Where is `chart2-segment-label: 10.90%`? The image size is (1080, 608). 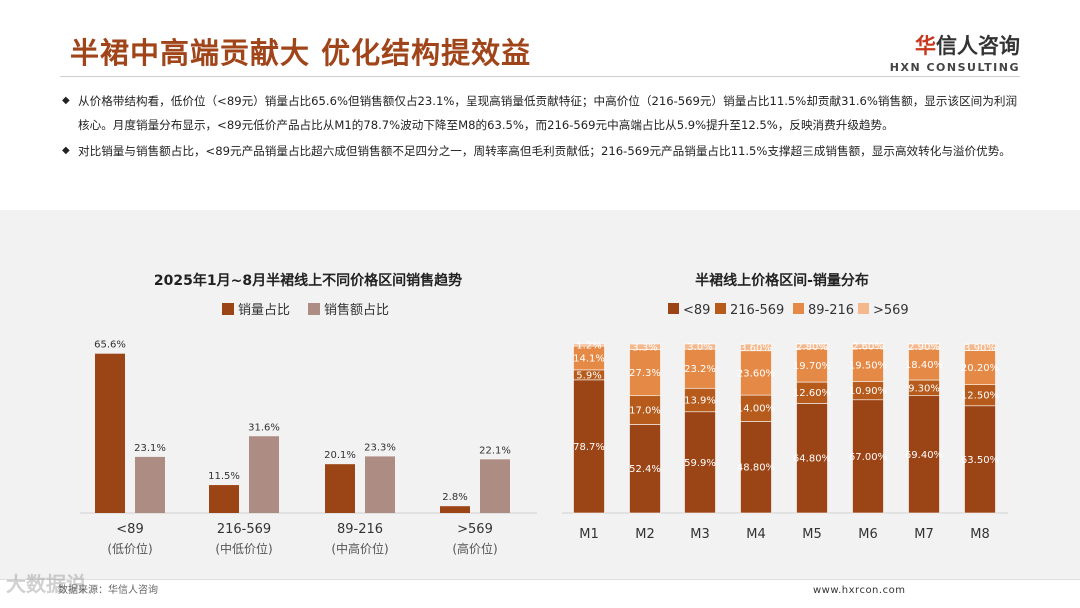 chart2-segment-label: 10.90% is located at coordinates (868, 391).